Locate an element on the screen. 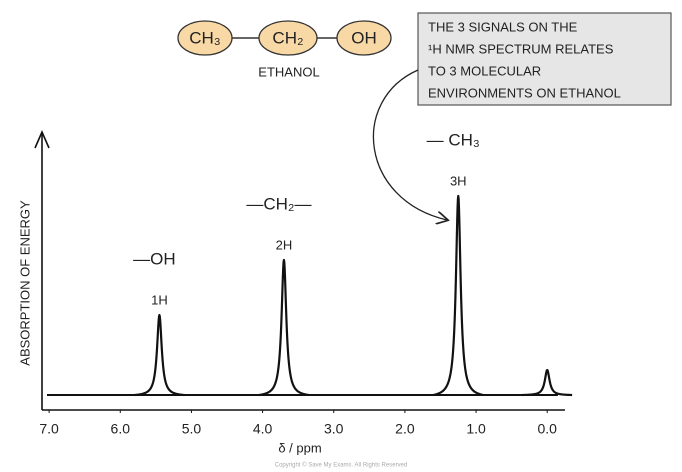  note-line: ENVIRONMENTS ON ETHANOL is located at coordinates (524, 92).